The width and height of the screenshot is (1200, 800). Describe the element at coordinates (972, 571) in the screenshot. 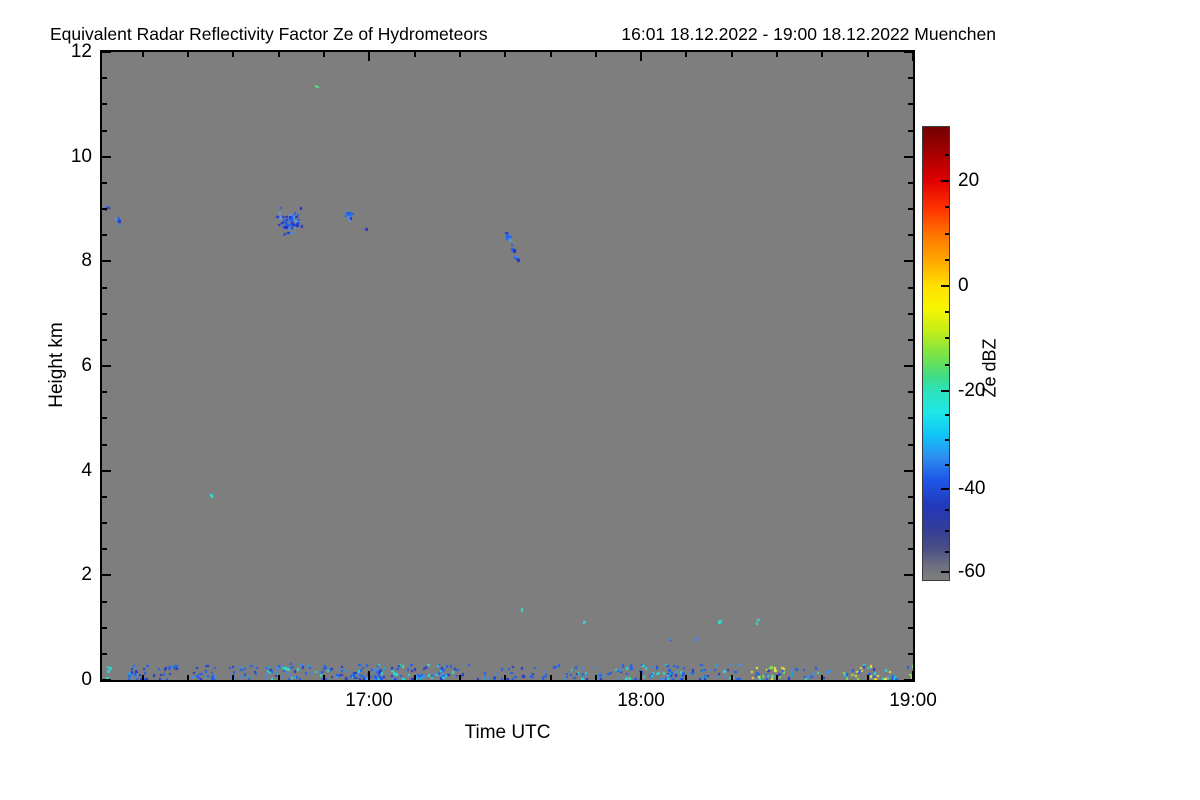

I see `colorbar-tick-label: -60` at that location.